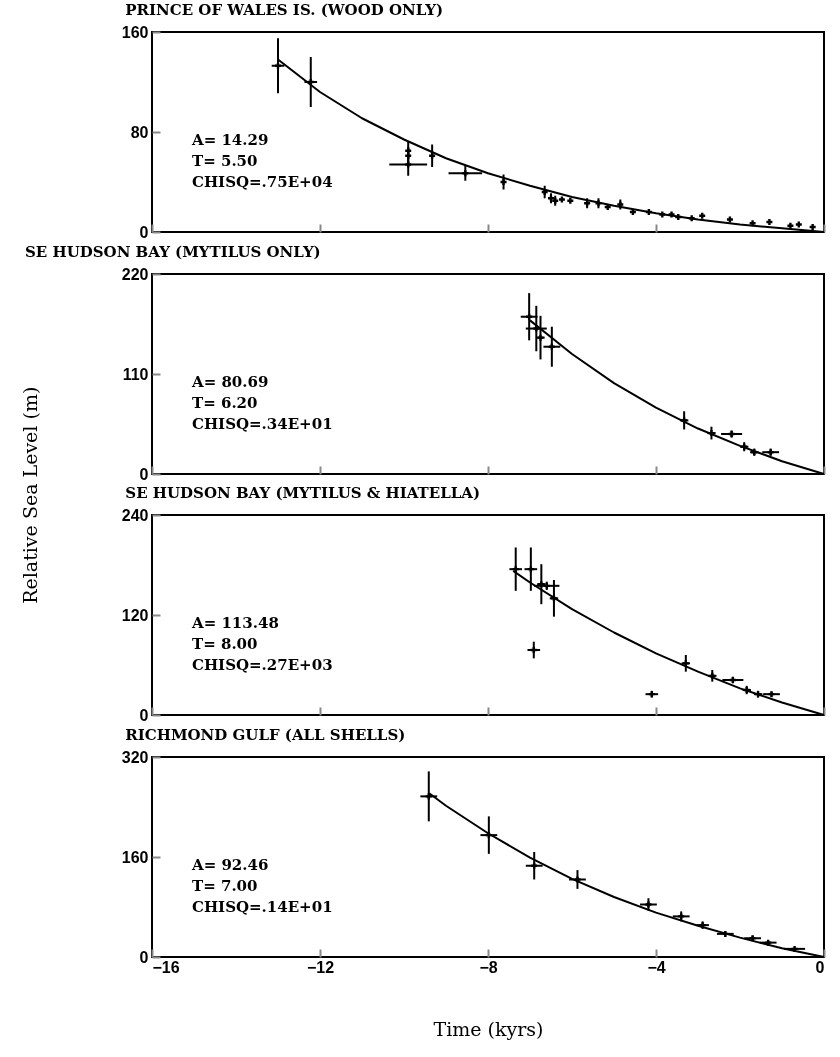  What do you see at coordinates (262, 182) in the screenshot?
I see `annotation: CHISQ=.75E+04` at bounding box center [262, 182].